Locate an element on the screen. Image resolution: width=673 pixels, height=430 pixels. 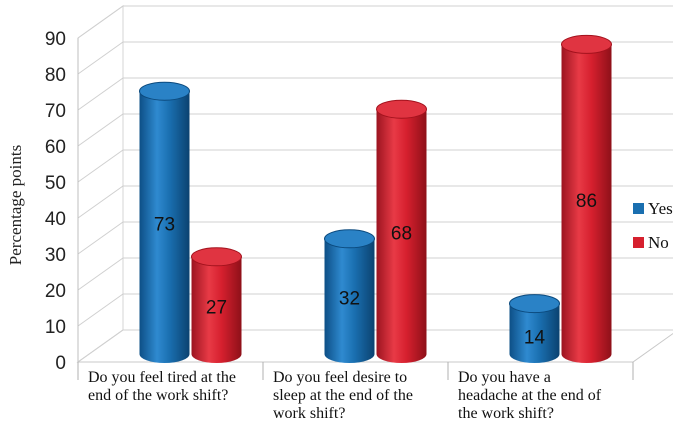
data-label: 73 is located at coordinates (164, 225).